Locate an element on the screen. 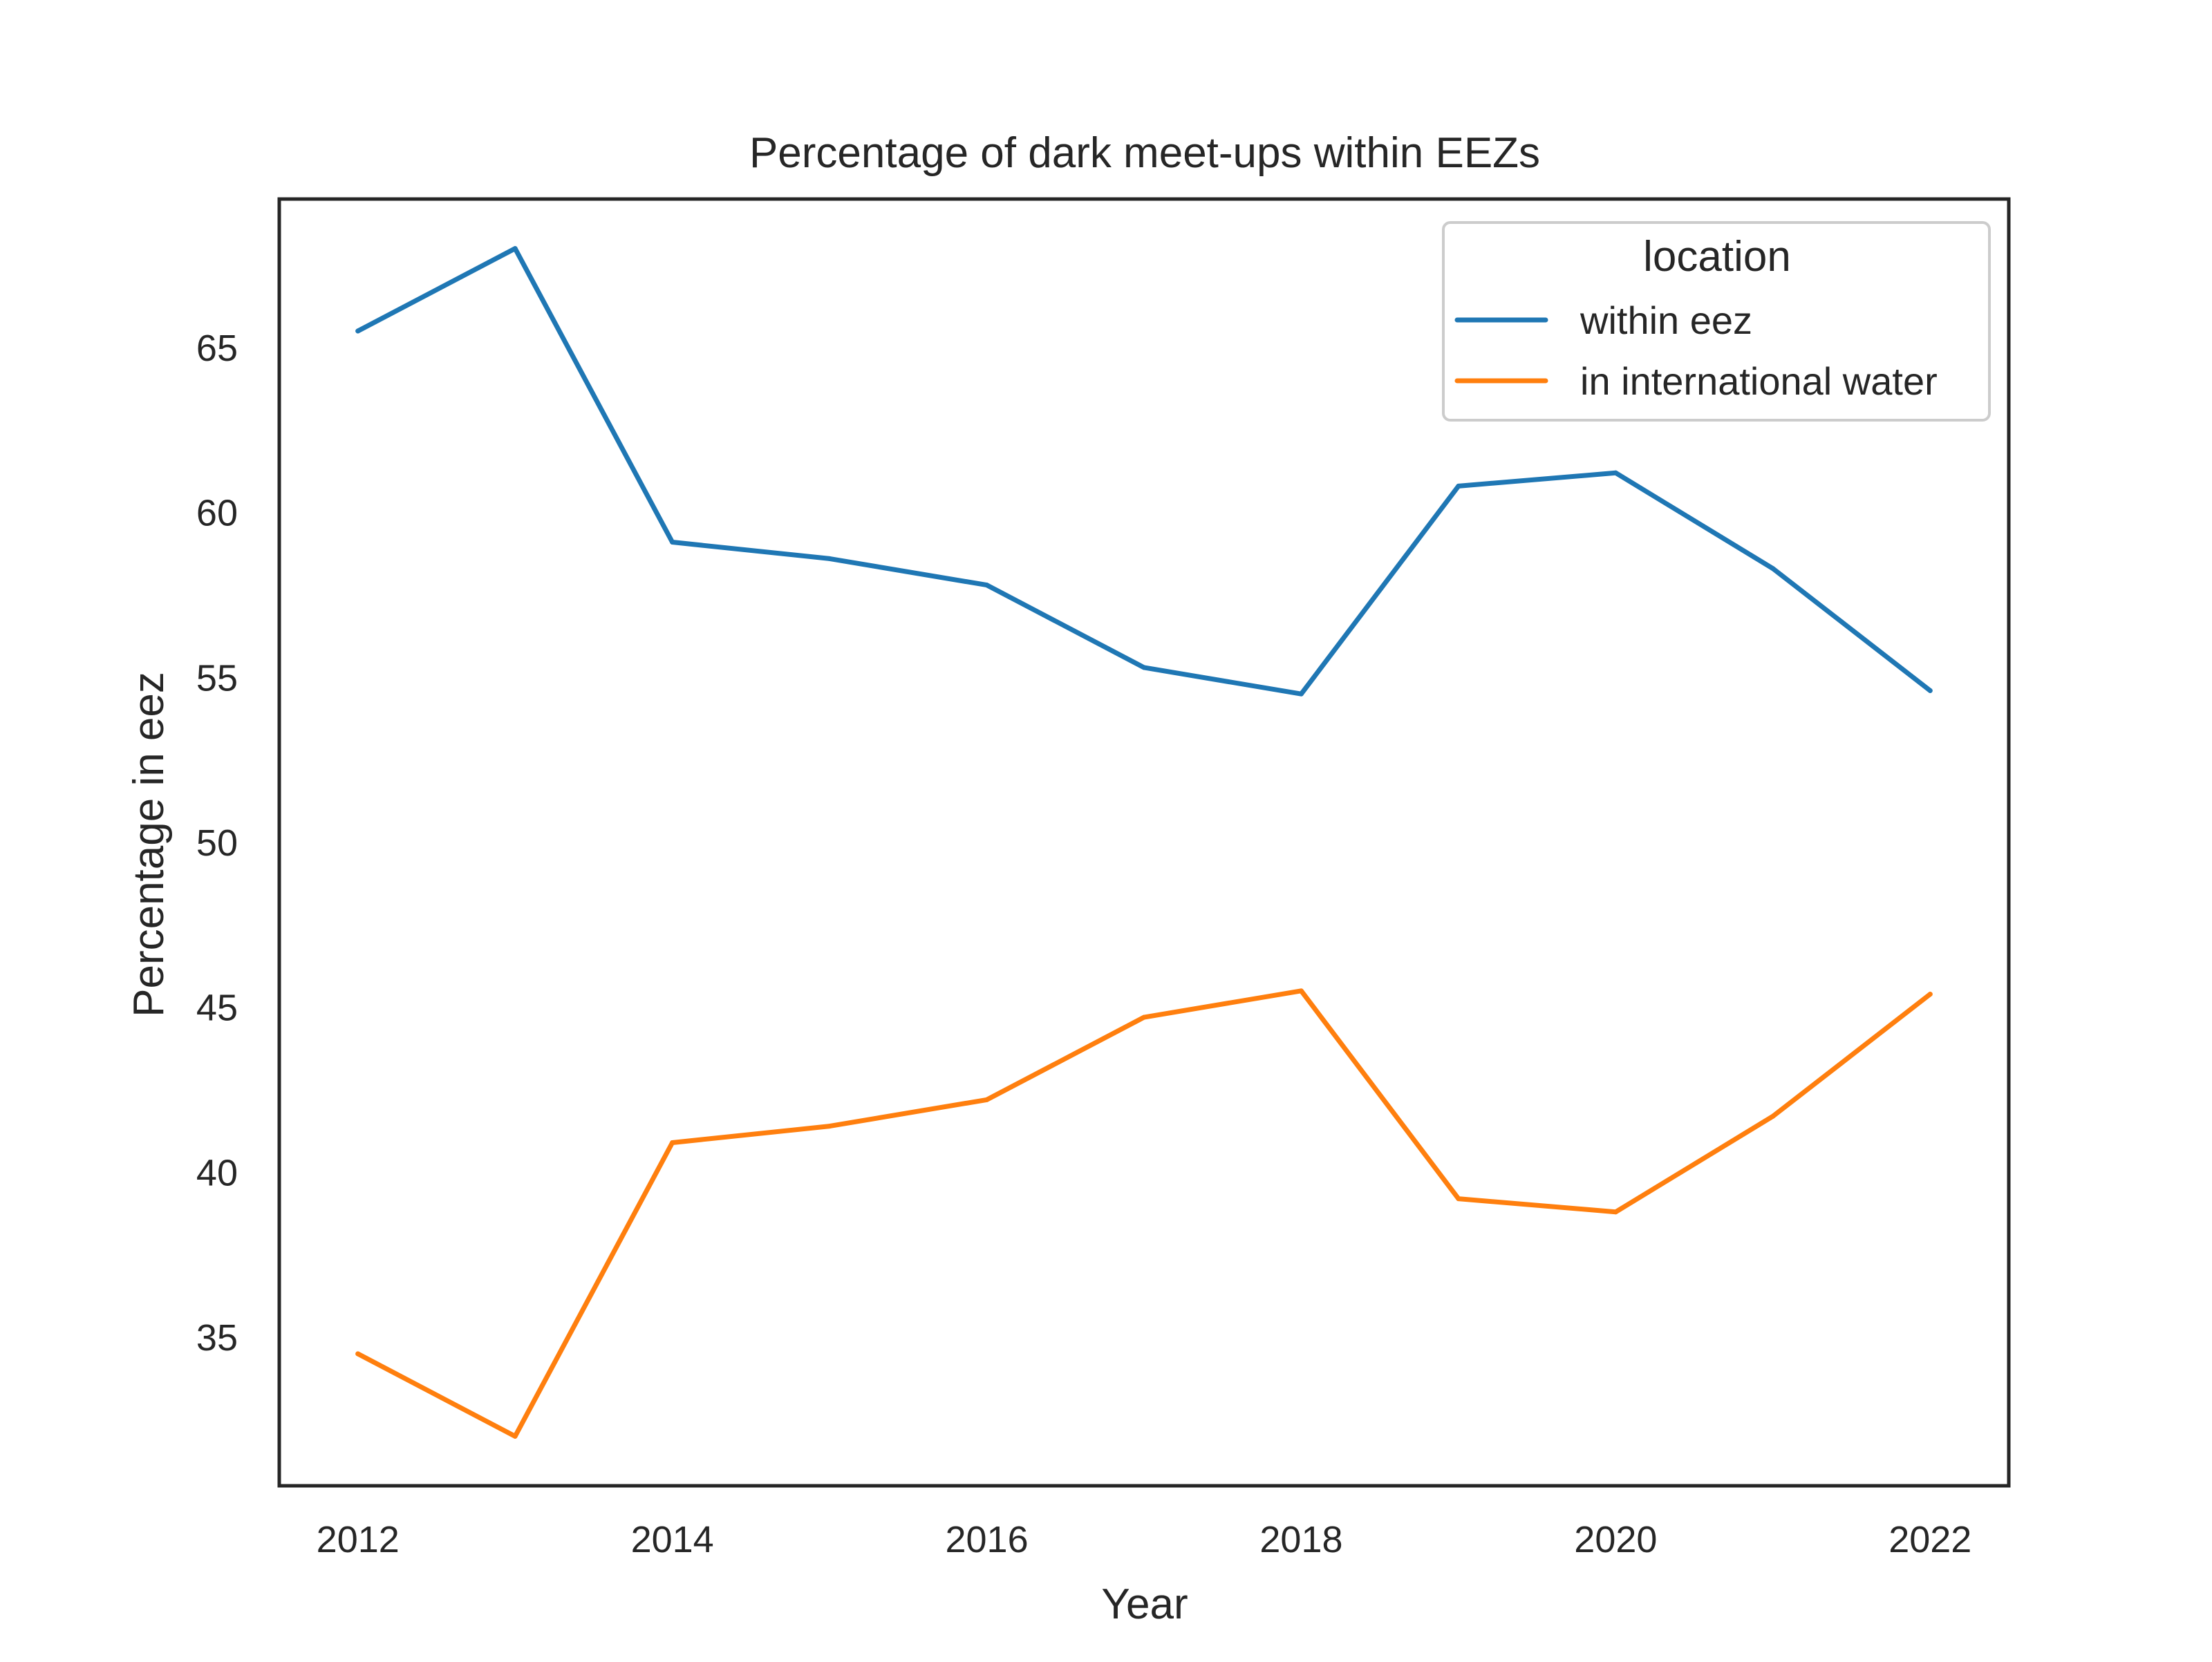 The image size is (2212, 1662). data-point-within-eez-2012 is located at coordinates (358, 331).